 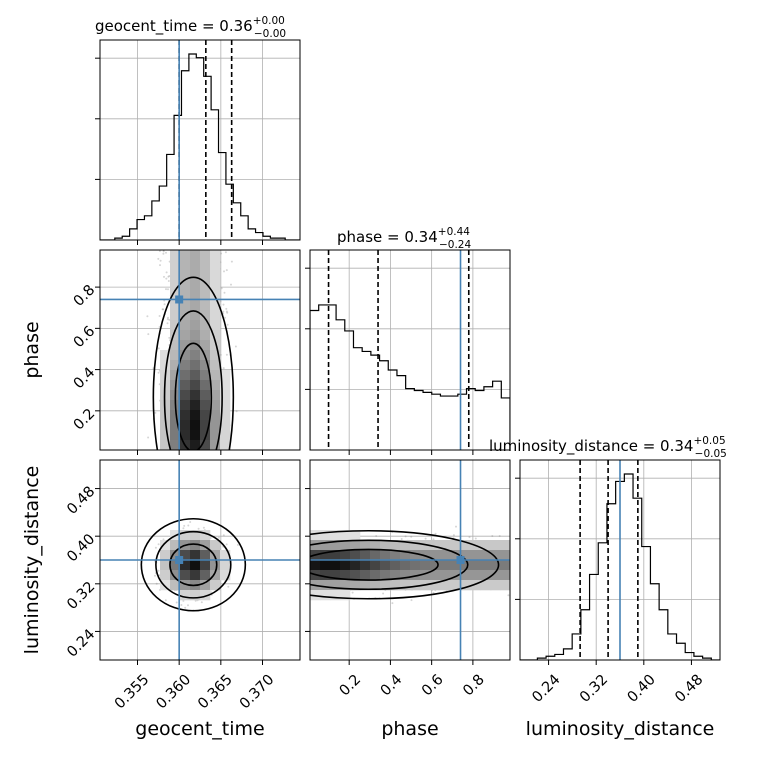 What do you see at coordinates (199, 729) in the screenshot?
I see `xlabel-geocent_time: geocent_time` at bounding box center [199, 729].